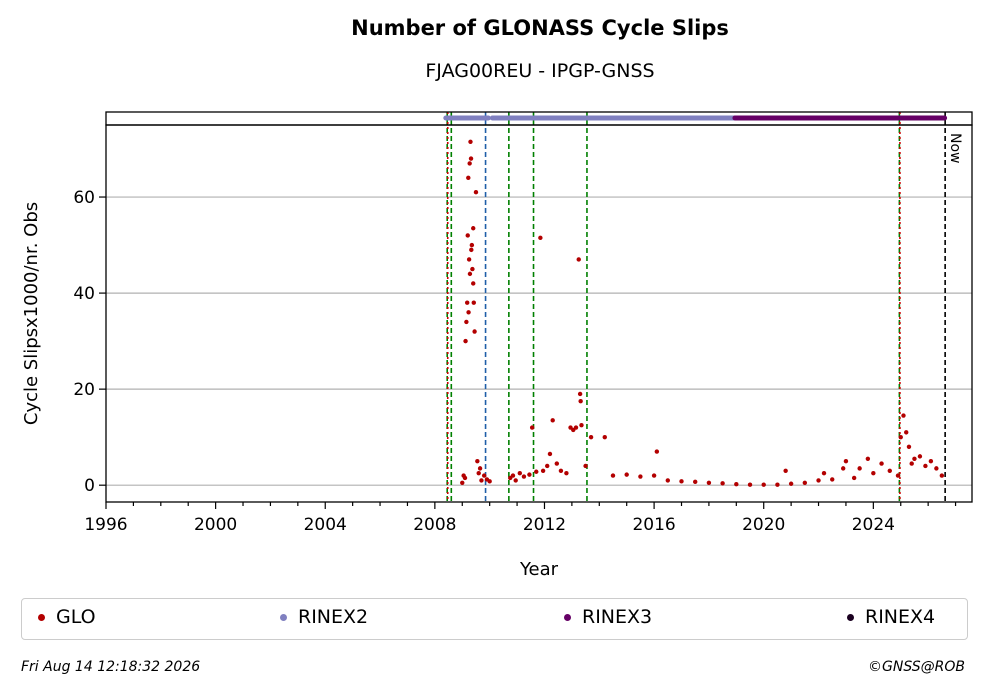  Describe the element at coordinates (763, 525) in the screenshot. I see `x-tick-label: 2020` at that location.